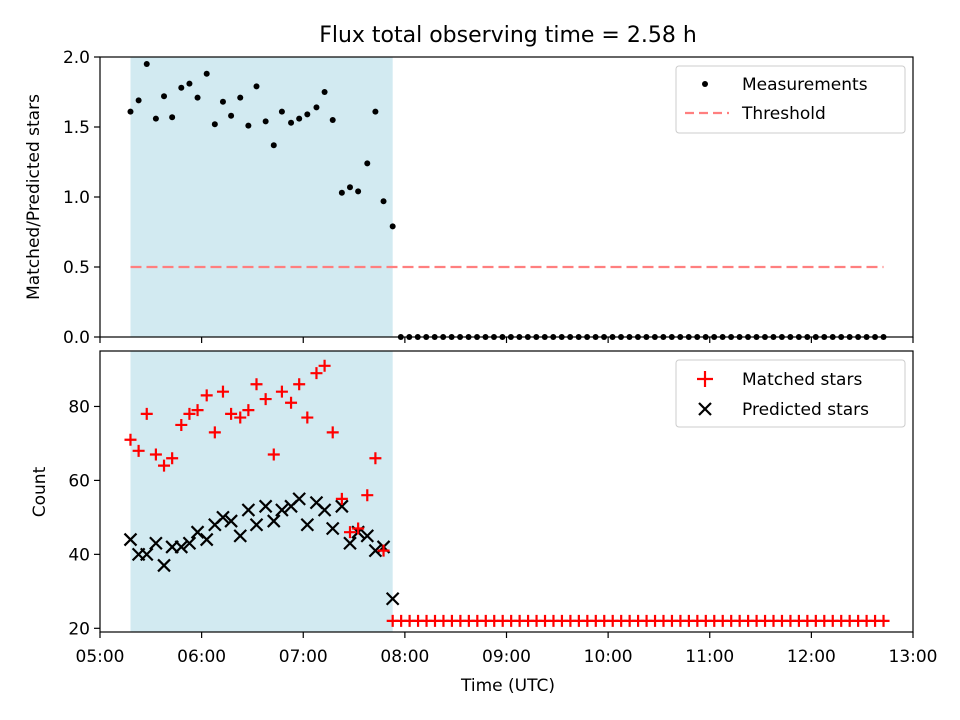 This screenshot has width=960, height=720. What do you see at coordinates (811, 657) in the screenshot?
I see `x-tick-label: 12:00` at bounding box center [811, 657].